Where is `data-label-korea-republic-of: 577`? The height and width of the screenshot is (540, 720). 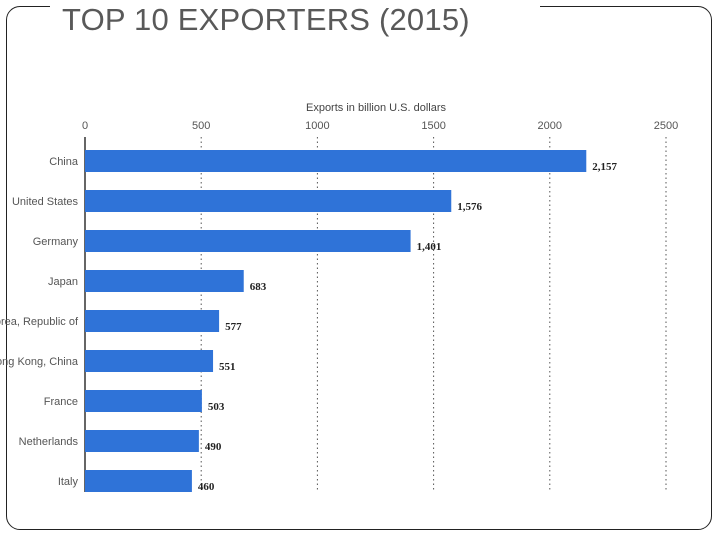 data-label-korea-republic-of: 577 is located at coordinates (233, 327).